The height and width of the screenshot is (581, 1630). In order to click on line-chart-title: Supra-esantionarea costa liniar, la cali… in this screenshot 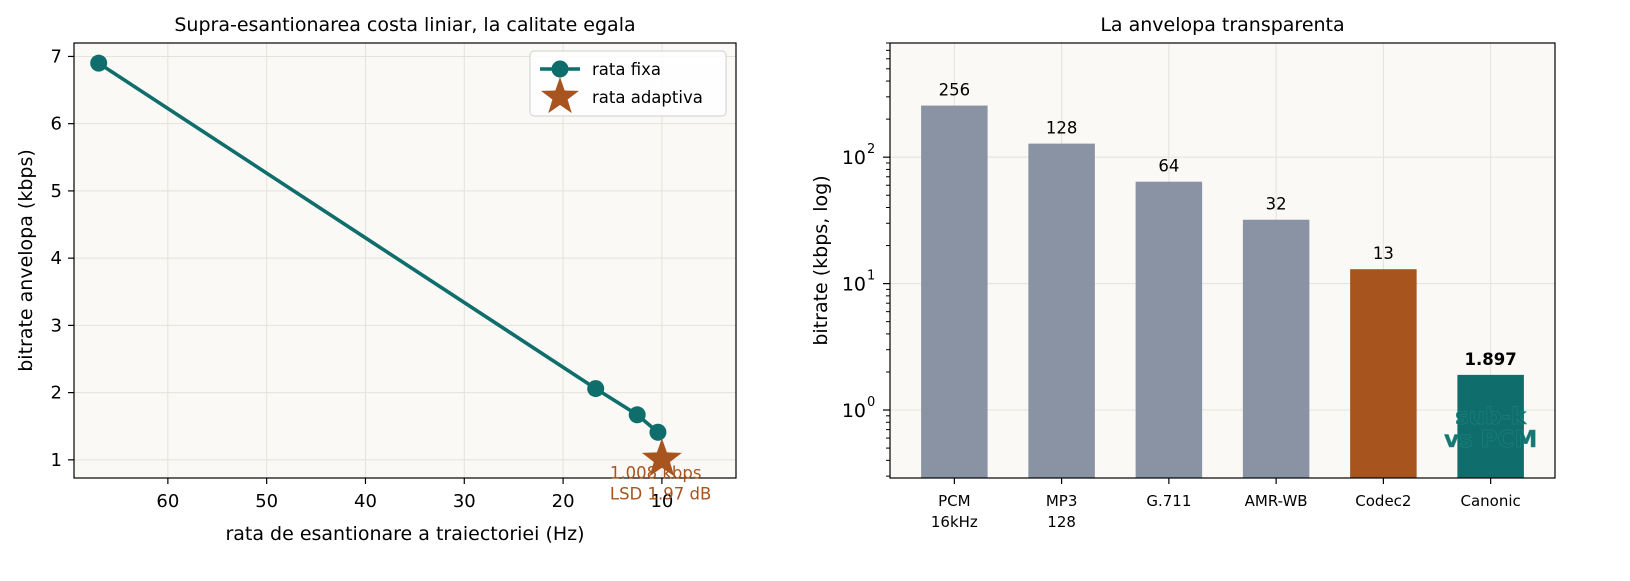, I will do `click(404, 25)`.